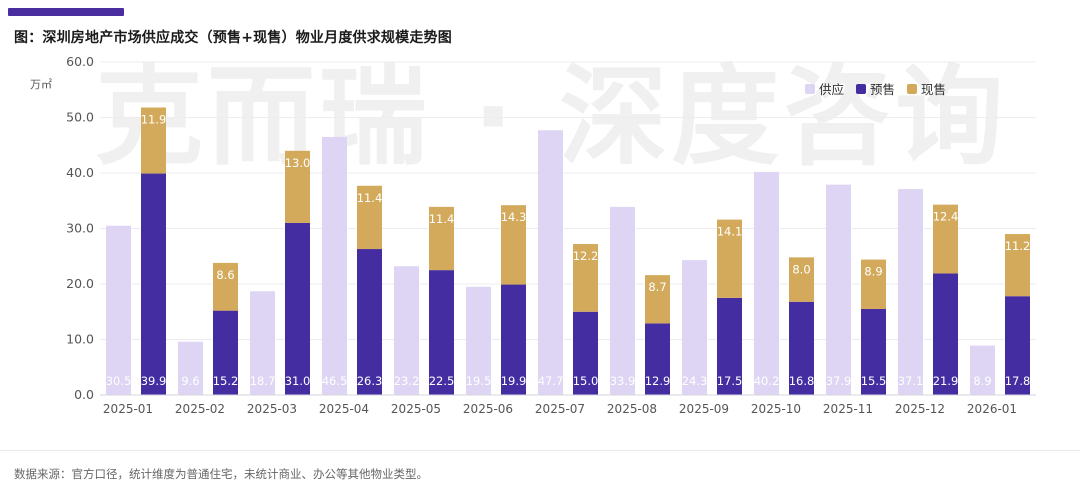  What do you see at coordinates (84, 394) in the screenshot?
I see `y-tick-label: 0.0` at bounding box center [84, 394].